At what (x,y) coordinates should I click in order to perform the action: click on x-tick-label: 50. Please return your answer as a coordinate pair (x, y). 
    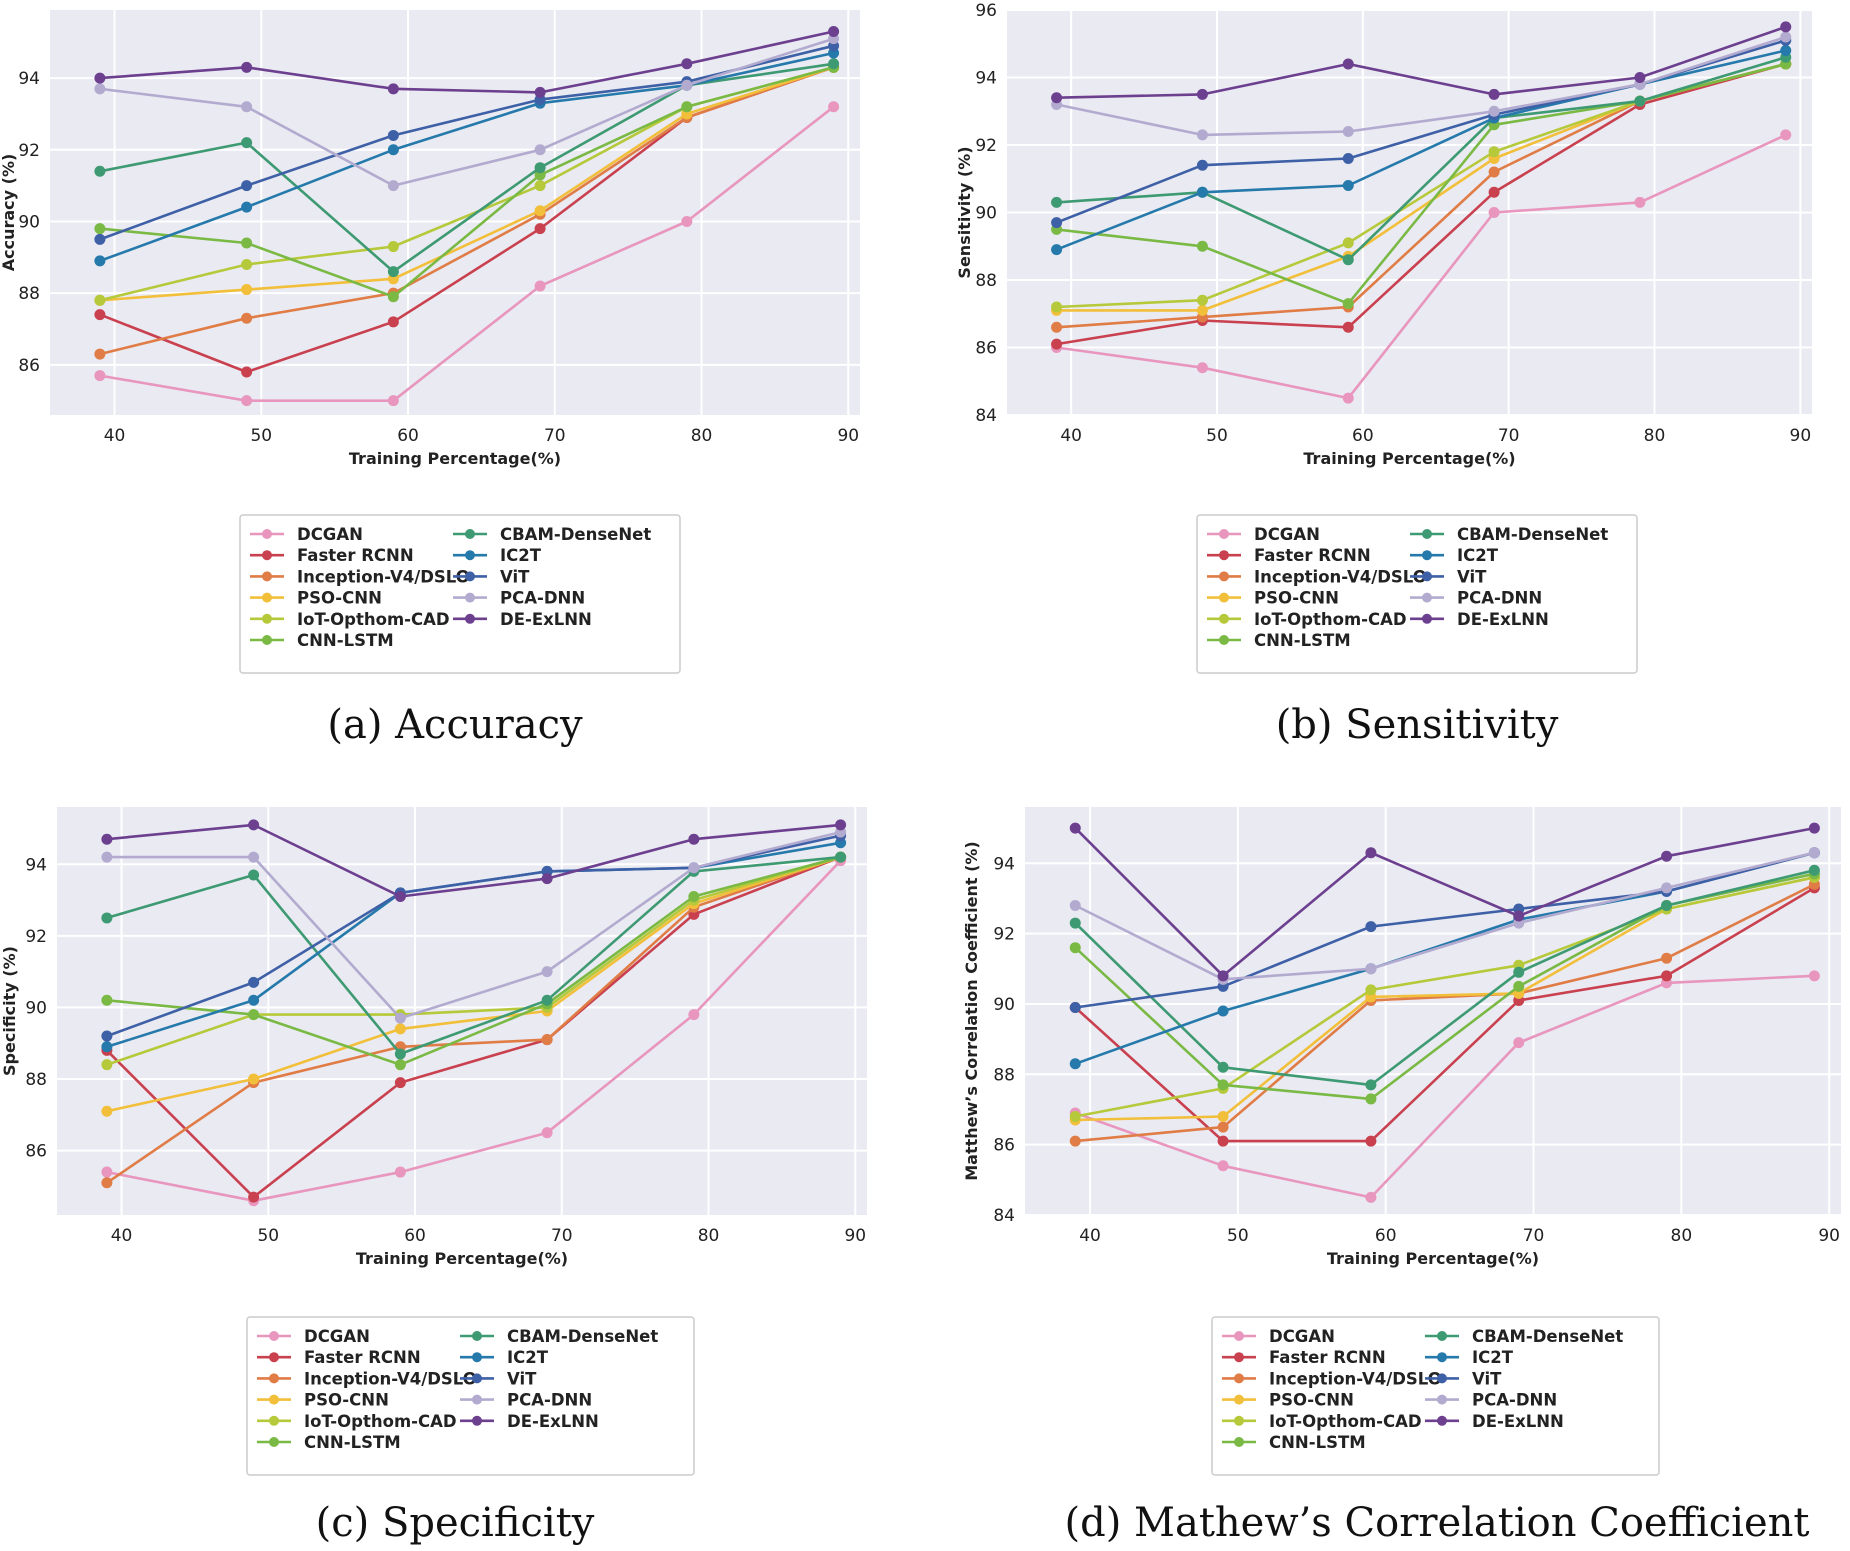
    Looking at the image, I should click on (1238, 1236).